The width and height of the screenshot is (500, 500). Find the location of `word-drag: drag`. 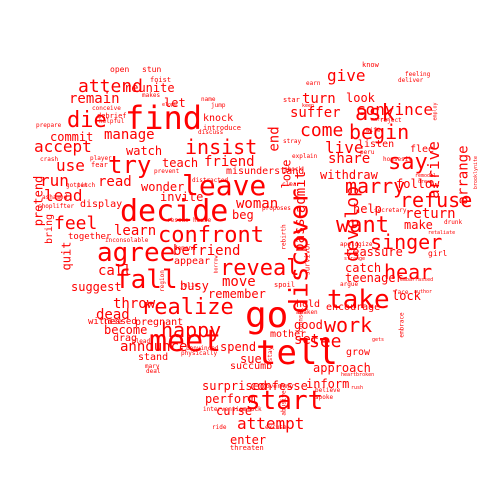

word-drag: drag is located at coordinates (125, 338).